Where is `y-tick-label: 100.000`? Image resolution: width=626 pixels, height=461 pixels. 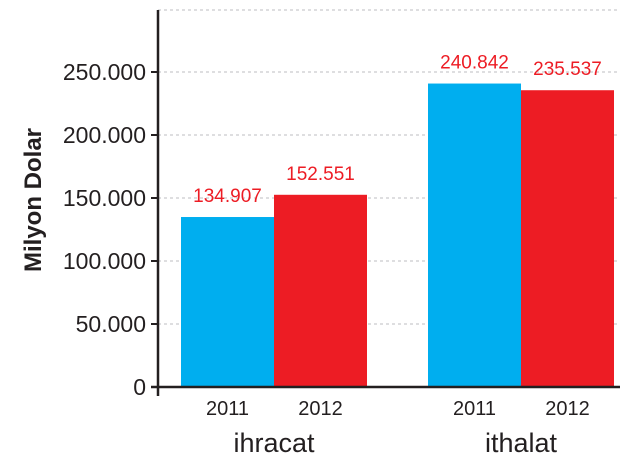
y-tick-label: 100.000 is located at coordinates (104, 261).